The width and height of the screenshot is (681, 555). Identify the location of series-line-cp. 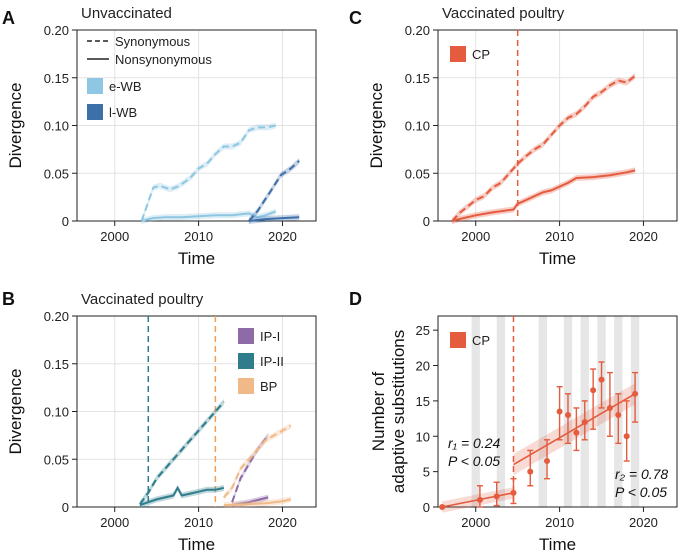
(544, 195).